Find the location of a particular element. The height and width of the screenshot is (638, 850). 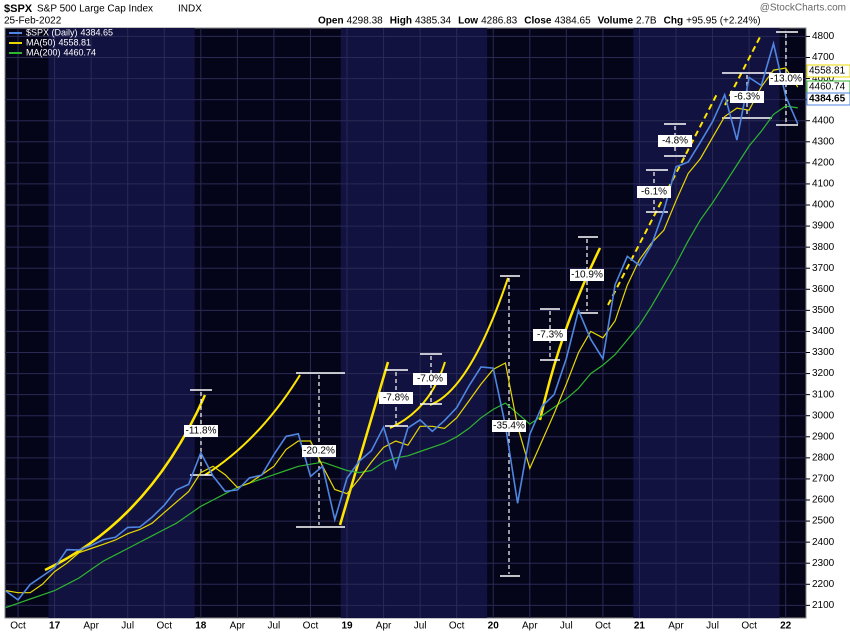

y-tick-label: 3000 is located at coordinates (823, 415).